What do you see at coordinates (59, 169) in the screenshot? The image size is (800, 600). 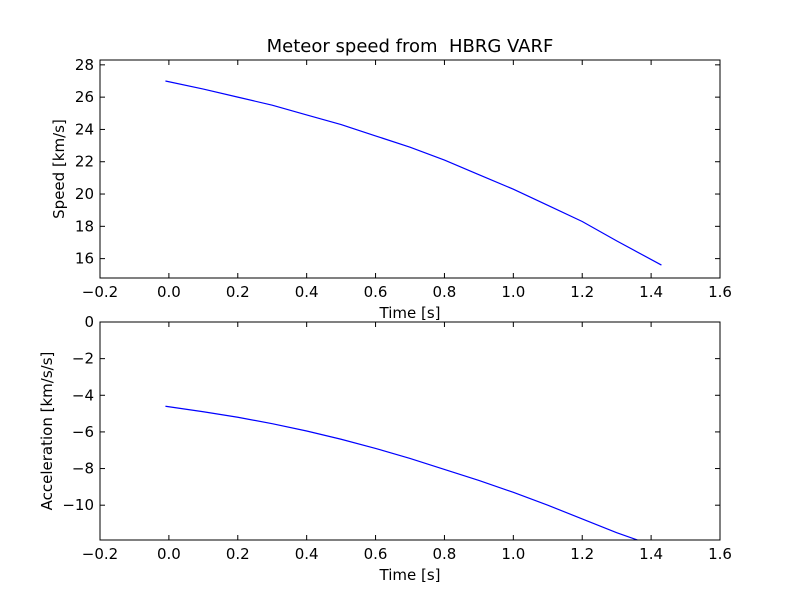 I see `y-axis-label: Speed [km/s]` at bounding box center [59, 169].